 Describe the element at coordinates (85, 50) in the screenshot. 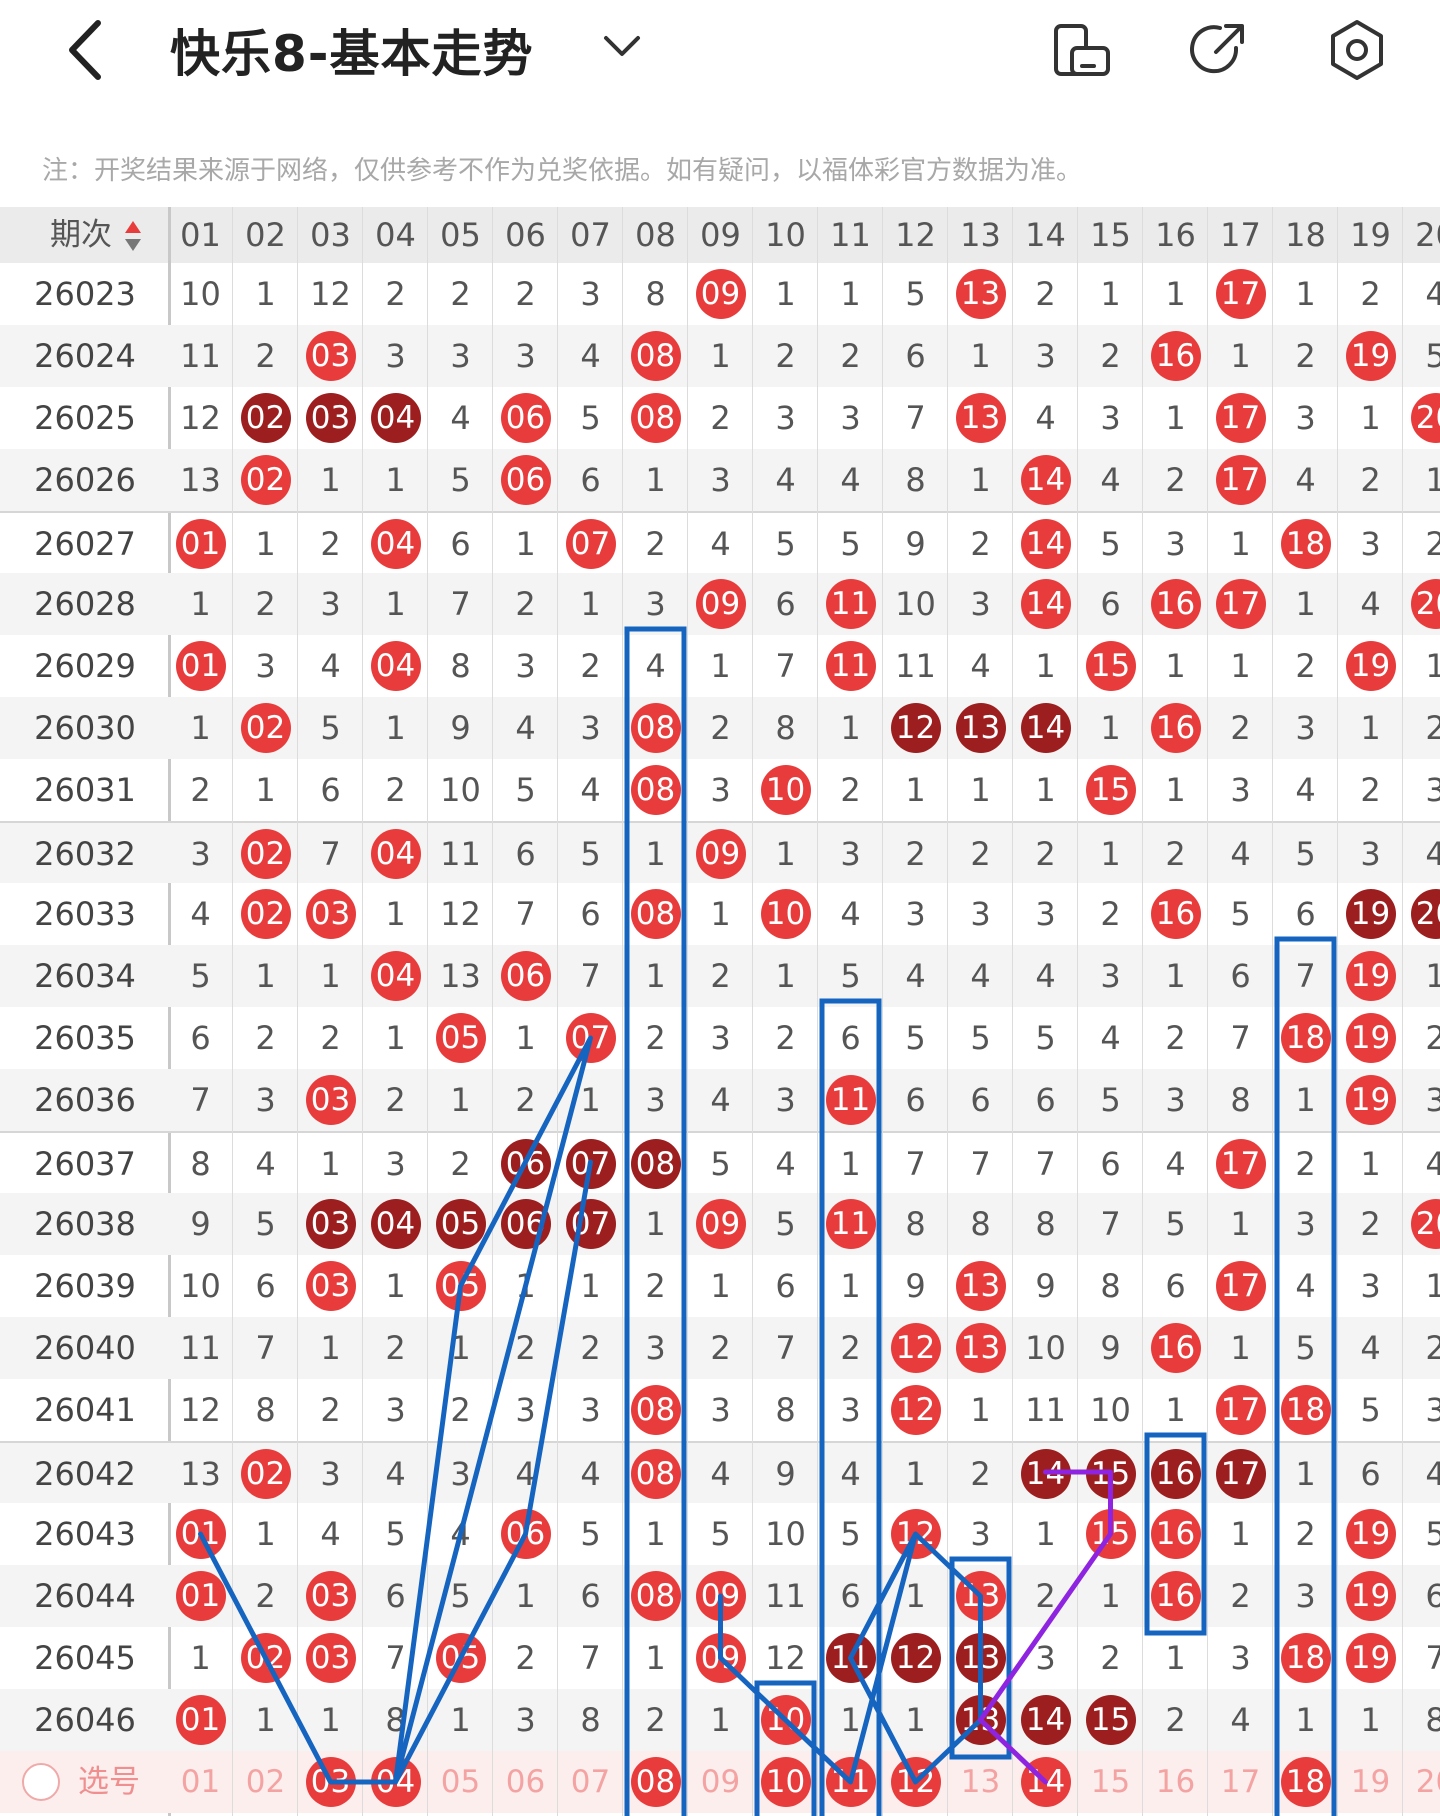

I see `back-arrow-icon` at that location.